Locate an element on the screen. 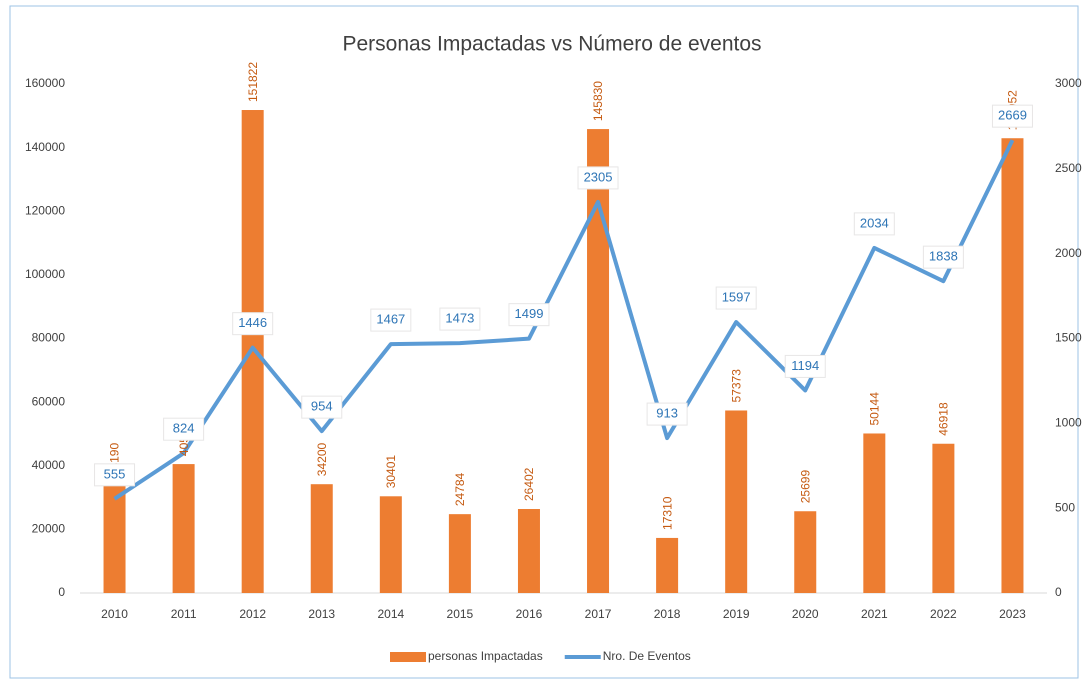  x-tick-label: 2012 is located at coordinates (252, 614).